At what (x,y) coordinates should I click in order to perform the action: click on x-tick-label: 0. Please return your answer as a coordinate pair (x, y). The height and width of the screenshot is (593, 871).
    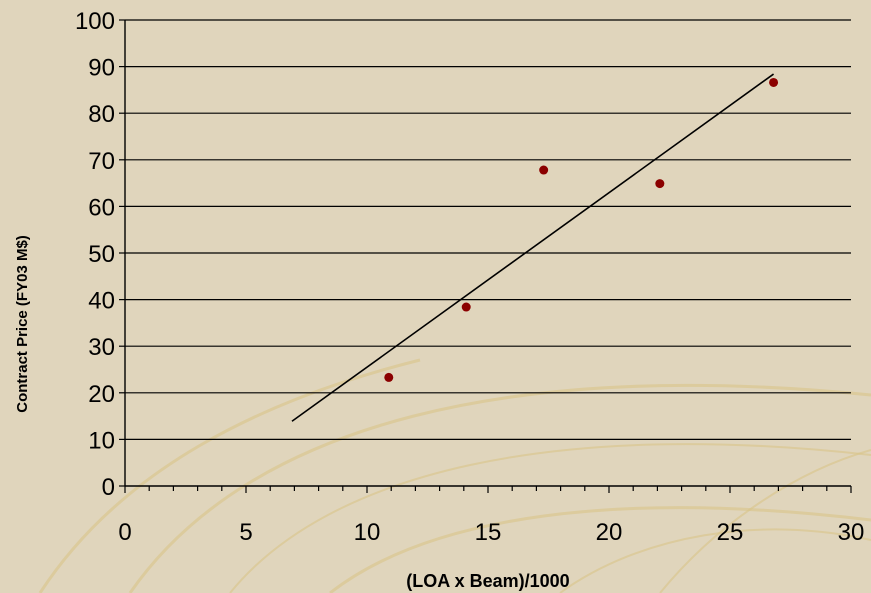
    Looking at the image, I should click on (124, 532).